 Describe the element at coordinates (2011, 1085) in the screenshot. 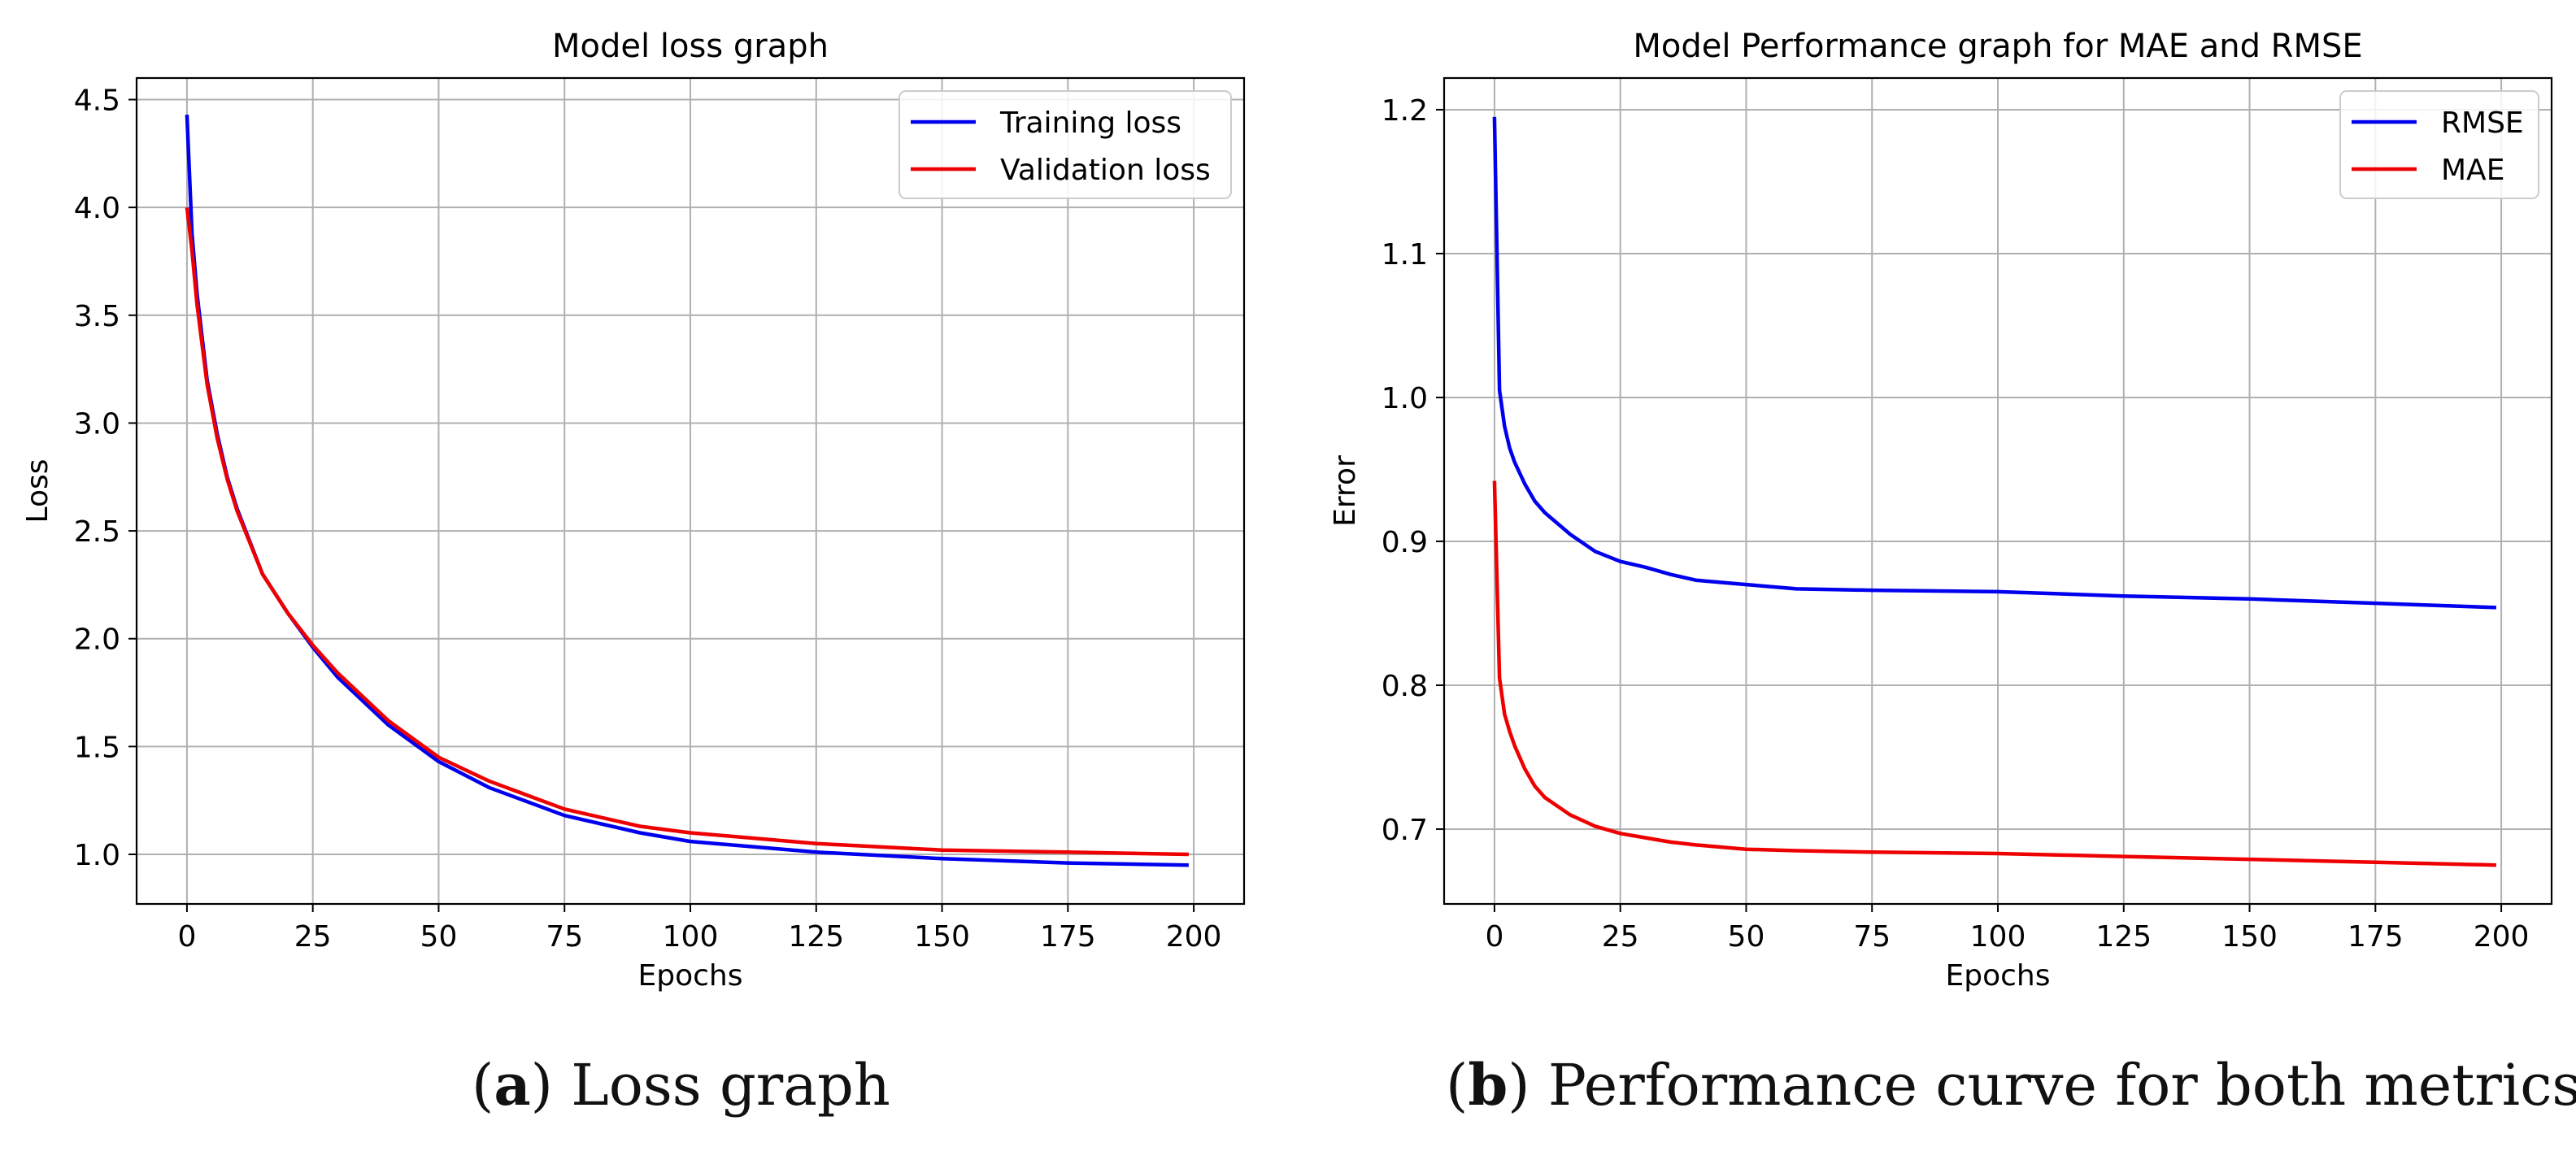

I see `caption-b: (b) Performance curve for both metrics` at that location.